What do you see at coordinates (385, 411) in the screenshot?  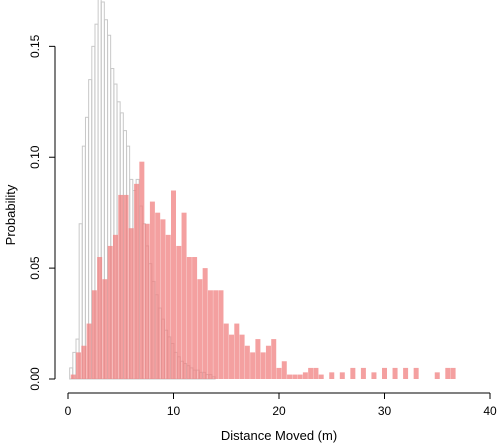 I see `x-tick-label: 30` at bounding box center [385, 411].